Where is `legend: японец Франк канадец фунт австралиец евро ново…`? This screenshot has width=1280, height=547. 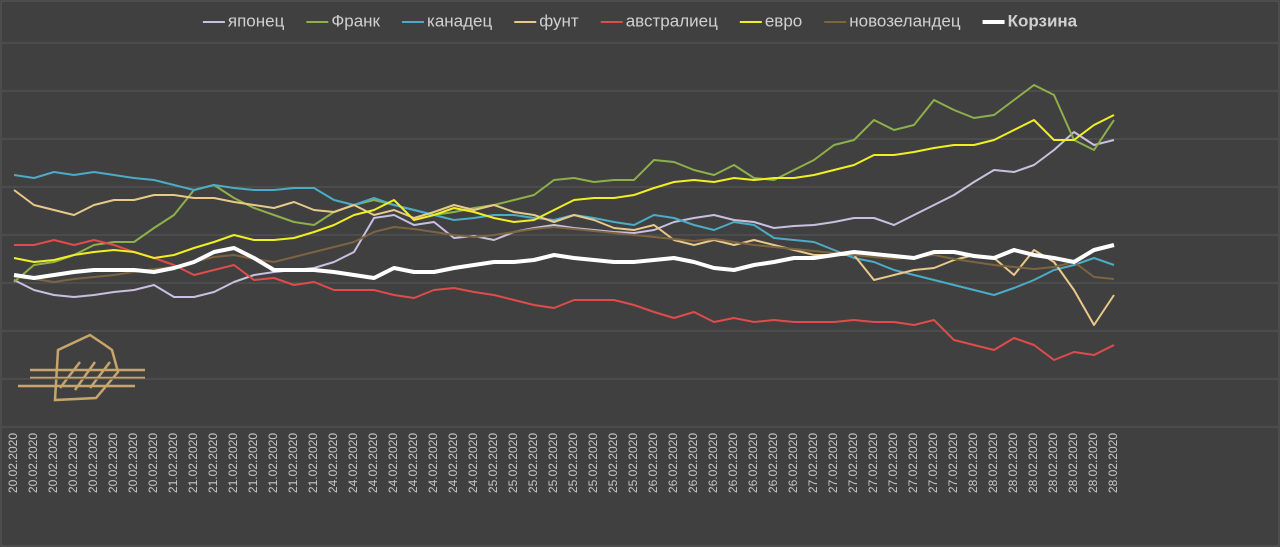
legend: японец Франк канадец фунт австралиец евро ново… is located at coordinates (640, 20).